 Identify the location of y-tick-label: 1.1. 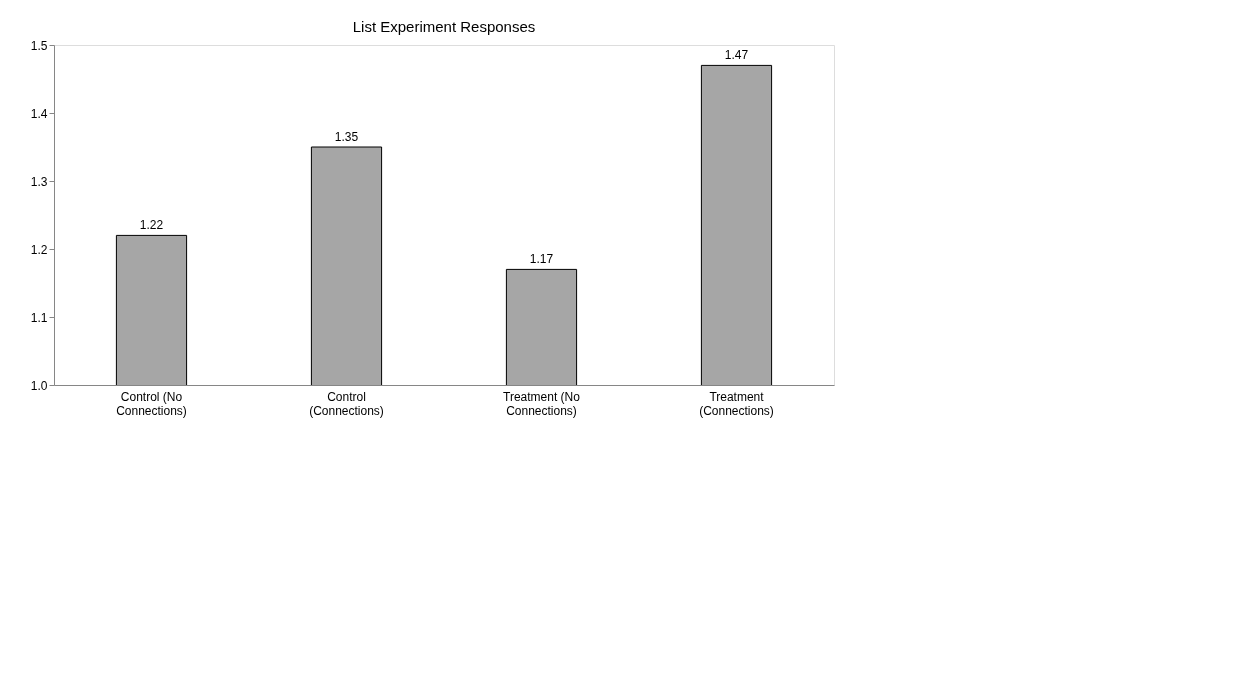
(39, 317).